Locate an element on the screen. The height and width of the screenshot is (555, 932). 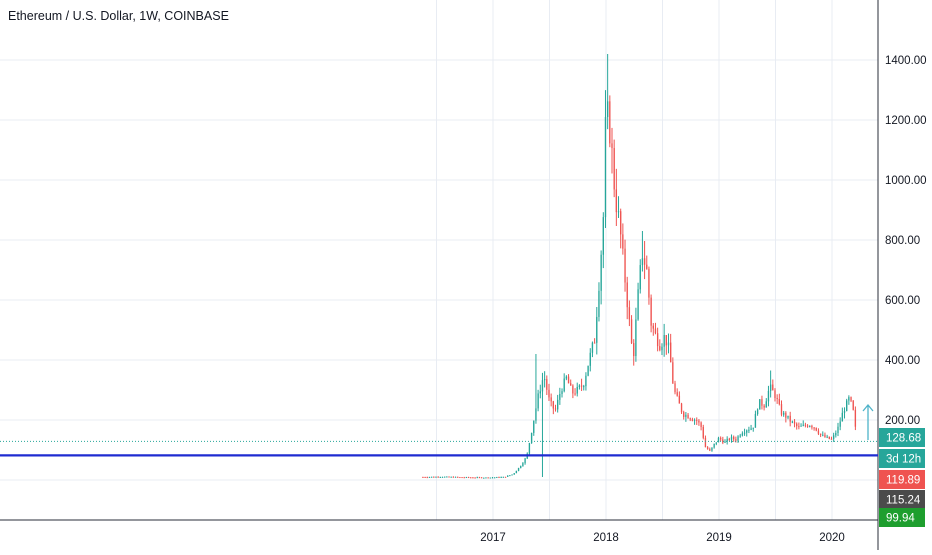
chart-title: Ethereum / U.S. Dollar, 1W, COINBASE is located at coordinates (118, 16).